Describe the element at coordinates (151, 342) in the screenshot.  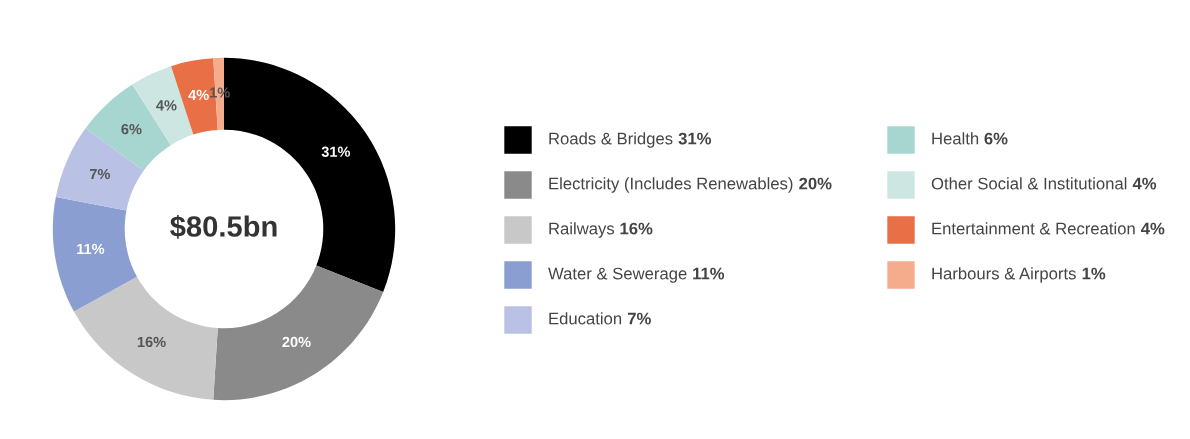
I see `data-label: 16%` at that location.